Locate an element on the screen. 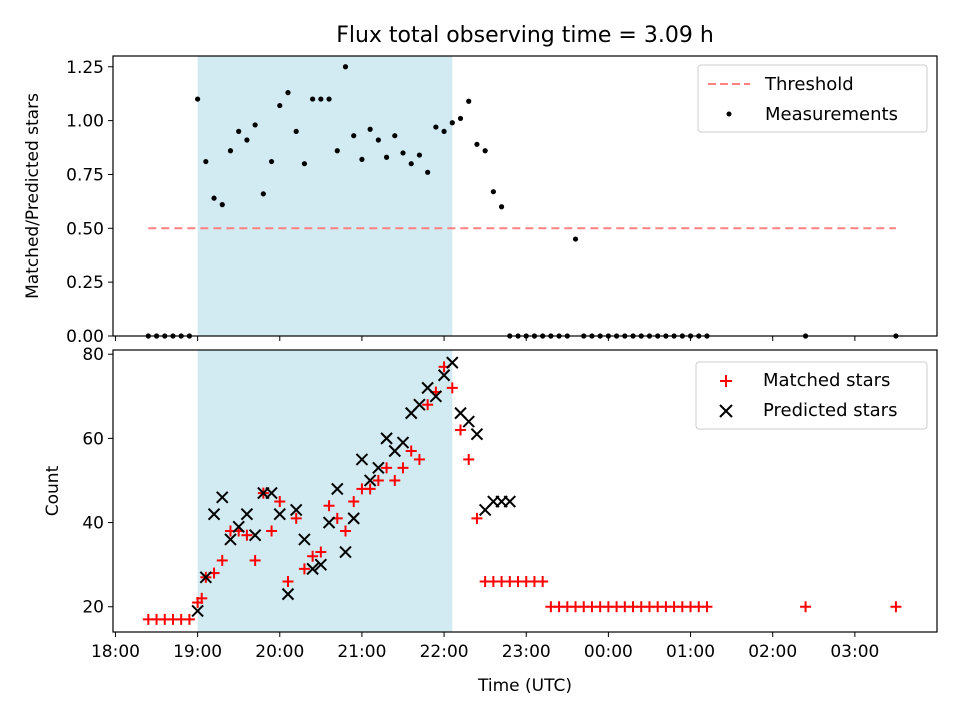 The height and width of the screenshot is (720, 960). chart-title: Flux total observing time = 3.09 h is located at coordinates (525, 35).